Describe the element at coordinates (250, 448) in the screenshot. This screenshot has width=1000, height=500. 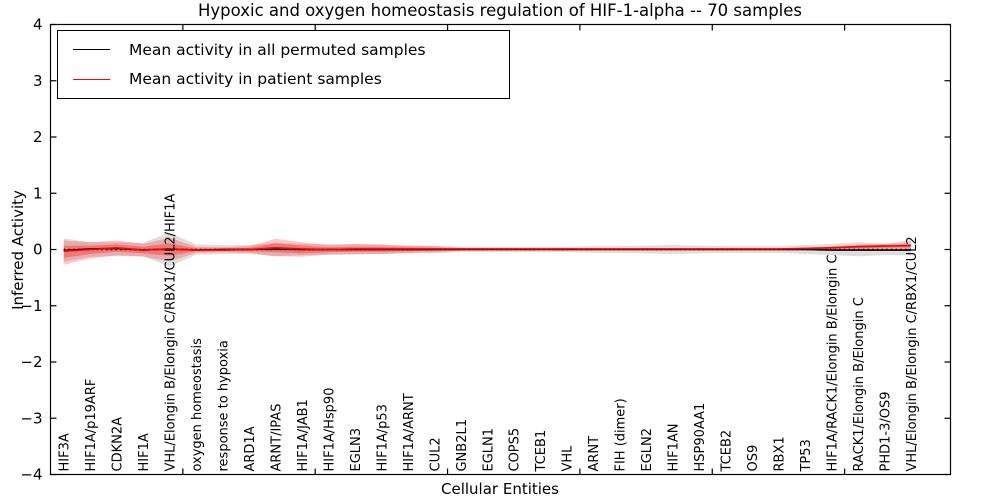
I see `x-category-label: ARD1A` at that location.